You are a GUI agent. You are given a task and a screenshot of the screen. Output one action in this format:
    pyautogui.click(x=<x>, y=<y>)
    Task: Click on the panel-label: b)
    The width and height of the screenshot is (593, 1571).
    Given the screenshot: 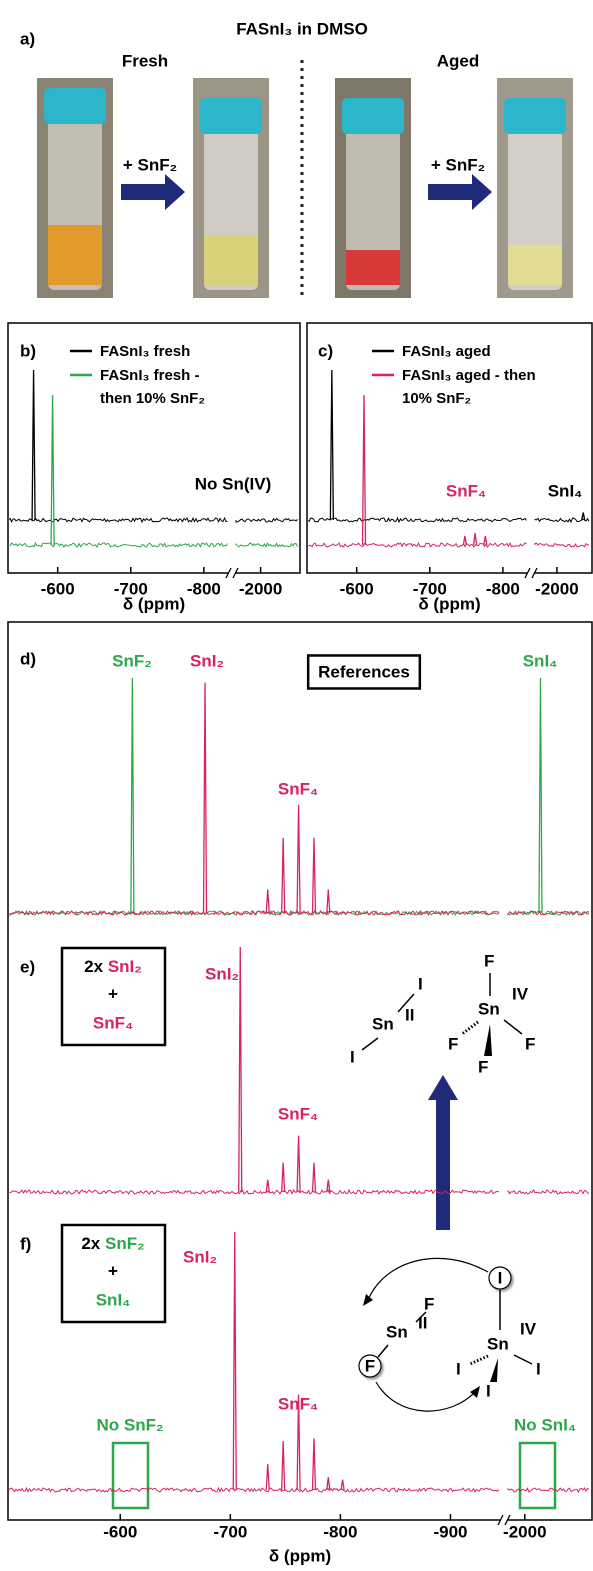 What is the action you would take?
    pyautogui.click(x=28, y=350)
    